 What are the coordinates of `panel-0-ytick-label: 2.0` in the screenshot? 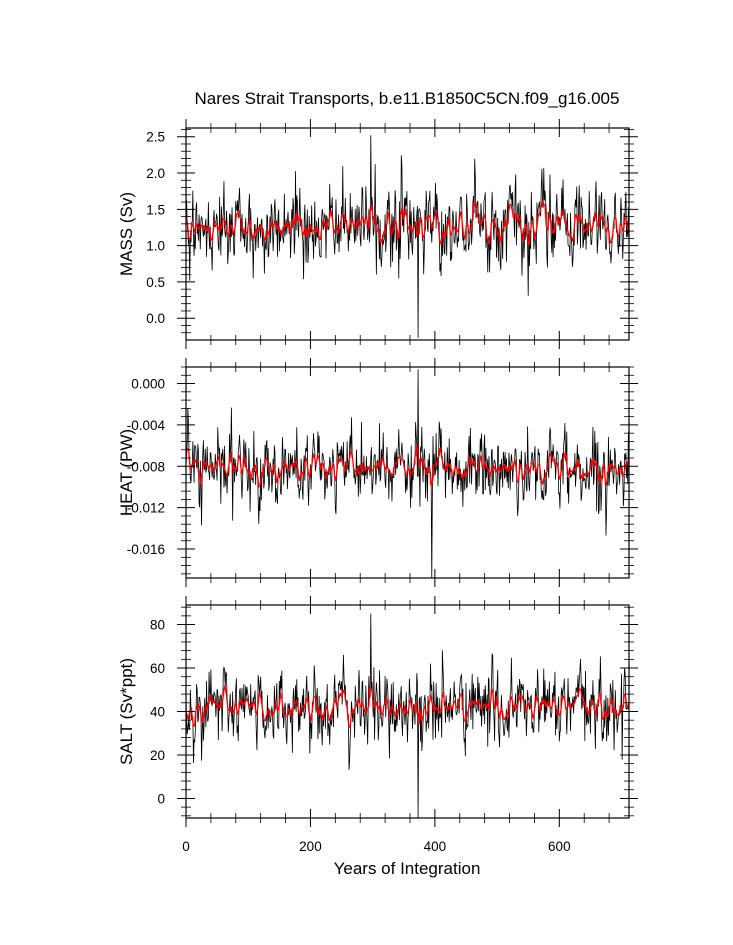 It's located at (155, 173).